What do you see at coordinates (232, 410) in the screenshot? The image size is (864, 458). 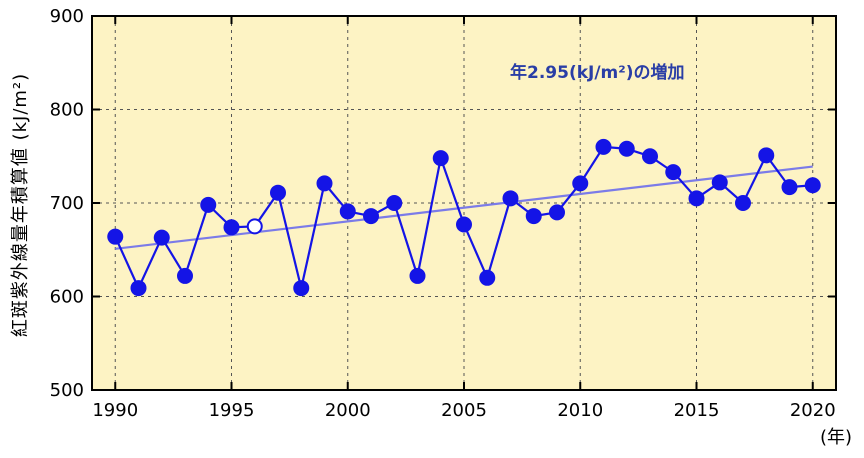 I see `x-tick-label: 1995` at bounding box center [232, 410].